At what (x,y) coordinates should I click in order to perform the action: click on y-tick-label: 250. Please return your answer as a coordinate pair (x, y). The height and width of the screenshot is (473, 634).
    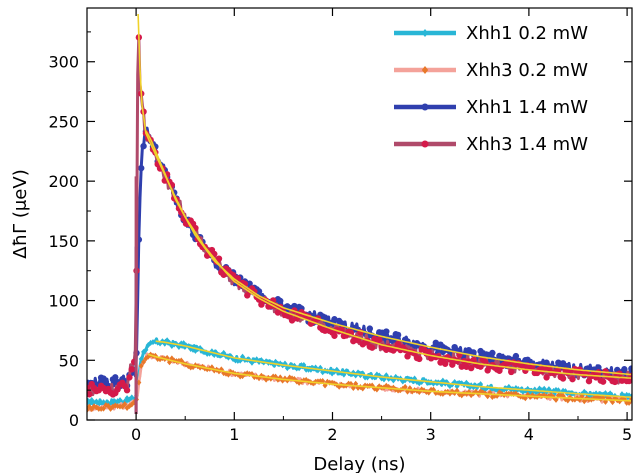
    Looking at the image, I should click on (63, 121).